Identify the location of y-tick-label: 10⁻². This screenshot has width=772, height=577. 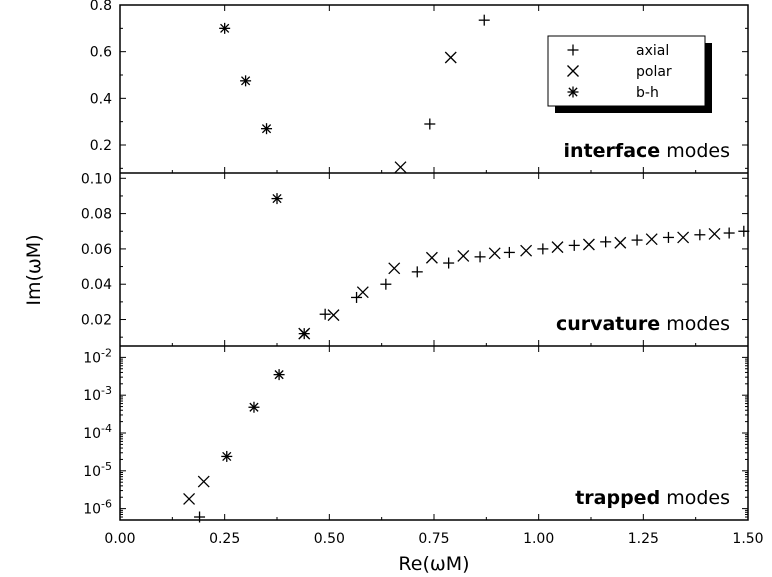
(97, 356).